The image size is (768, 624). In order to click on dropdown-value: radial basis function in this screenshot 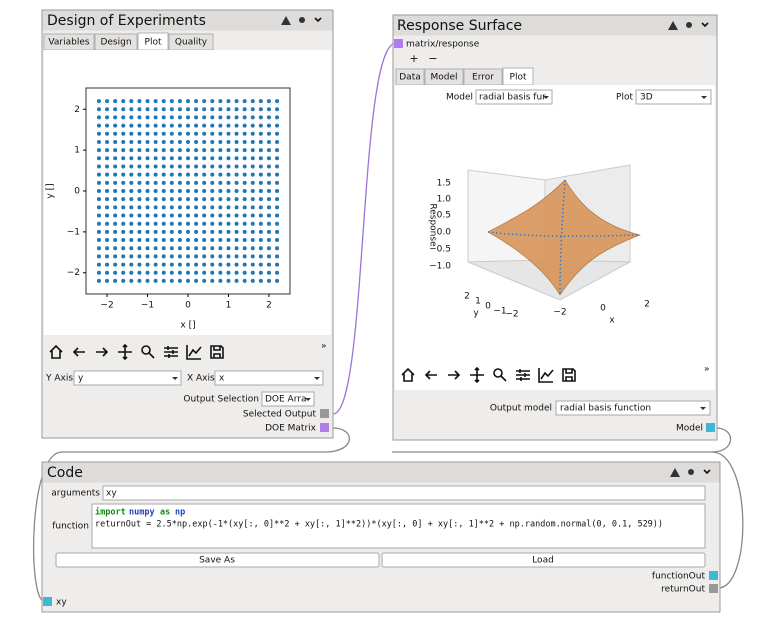, I will do `click(605, 409)`.